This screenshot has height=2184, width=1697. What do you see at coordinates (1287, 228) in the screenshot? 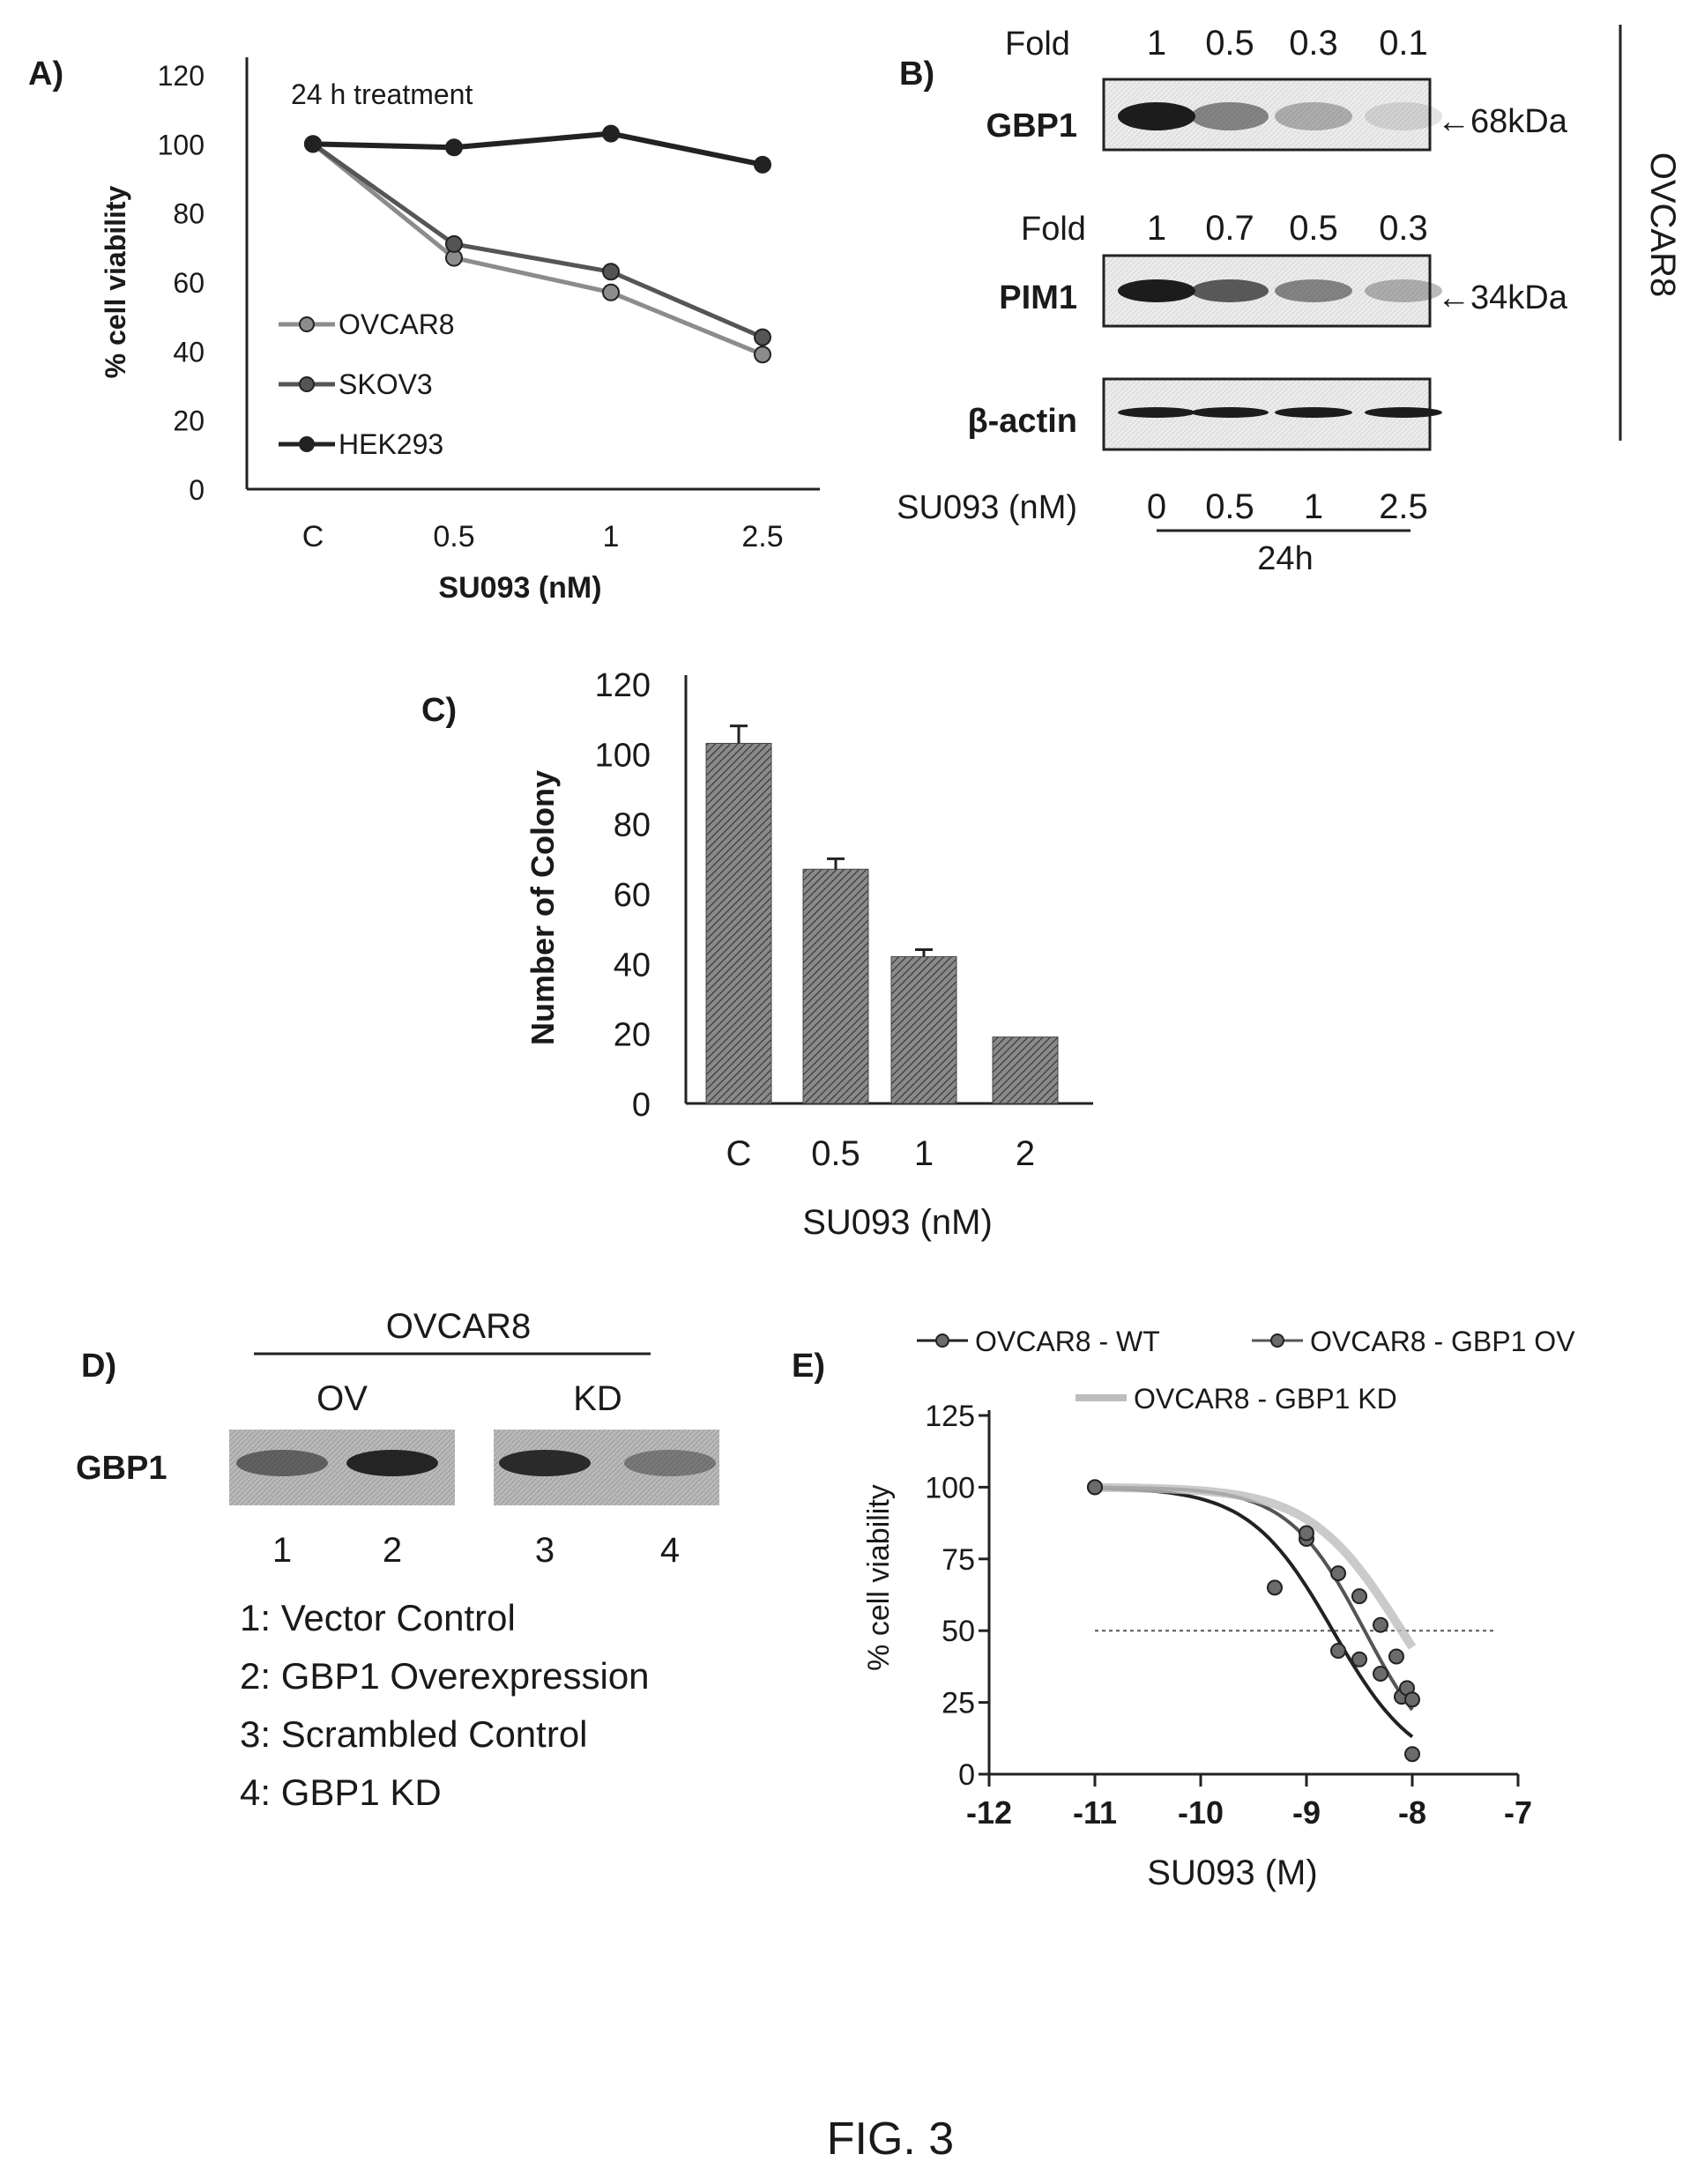
I see `pim1-fold-values: 1 0.7 0.5 0.3` at bounding box center [1287, 228].